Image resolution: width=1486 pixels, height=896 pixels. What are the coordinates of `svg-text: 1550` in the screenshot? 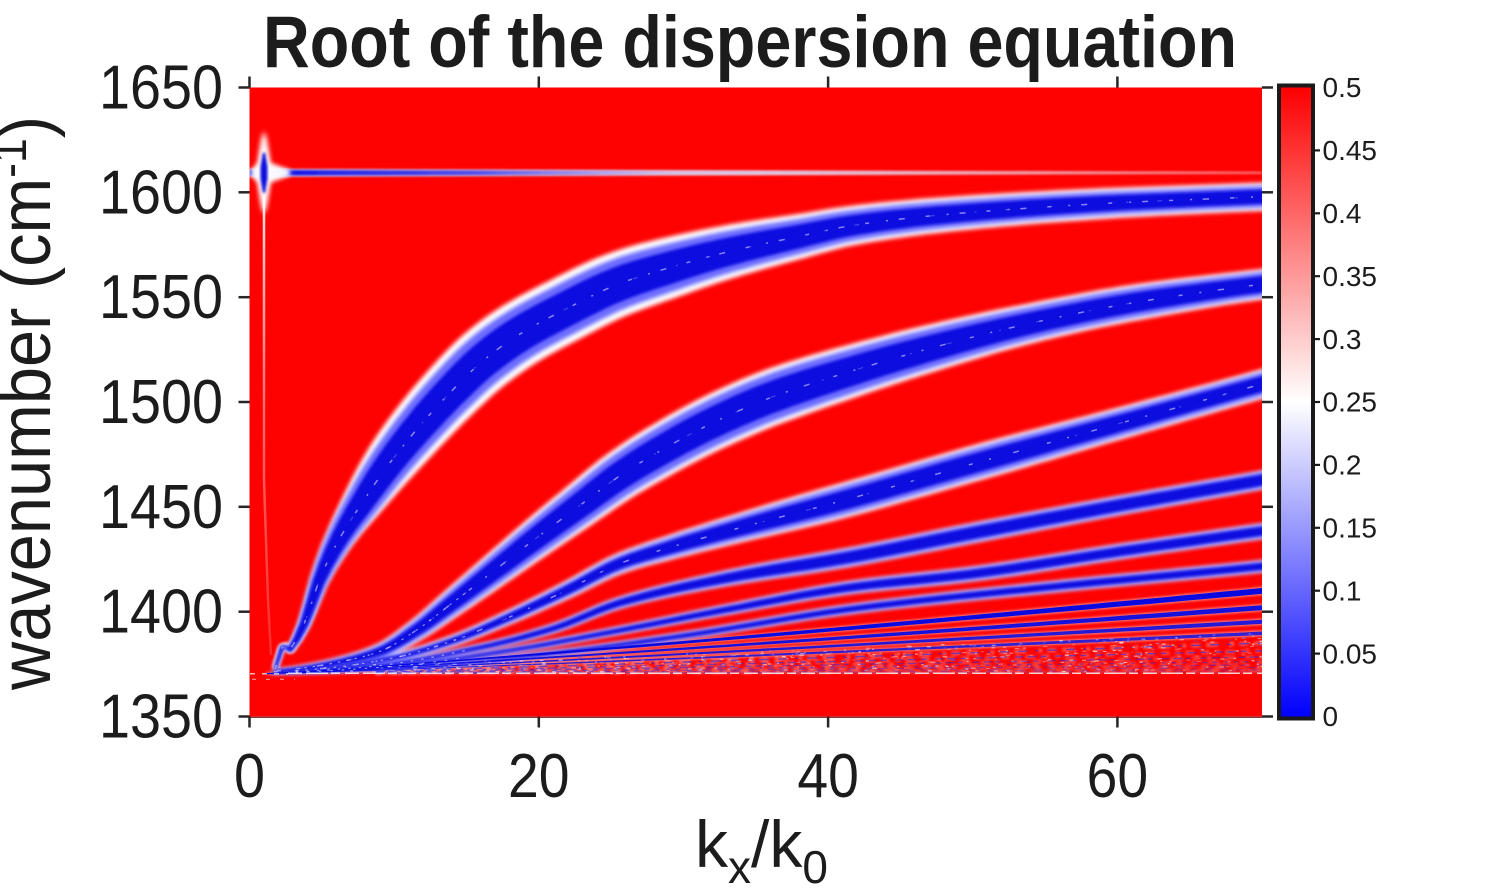 It's located at (161, 297).